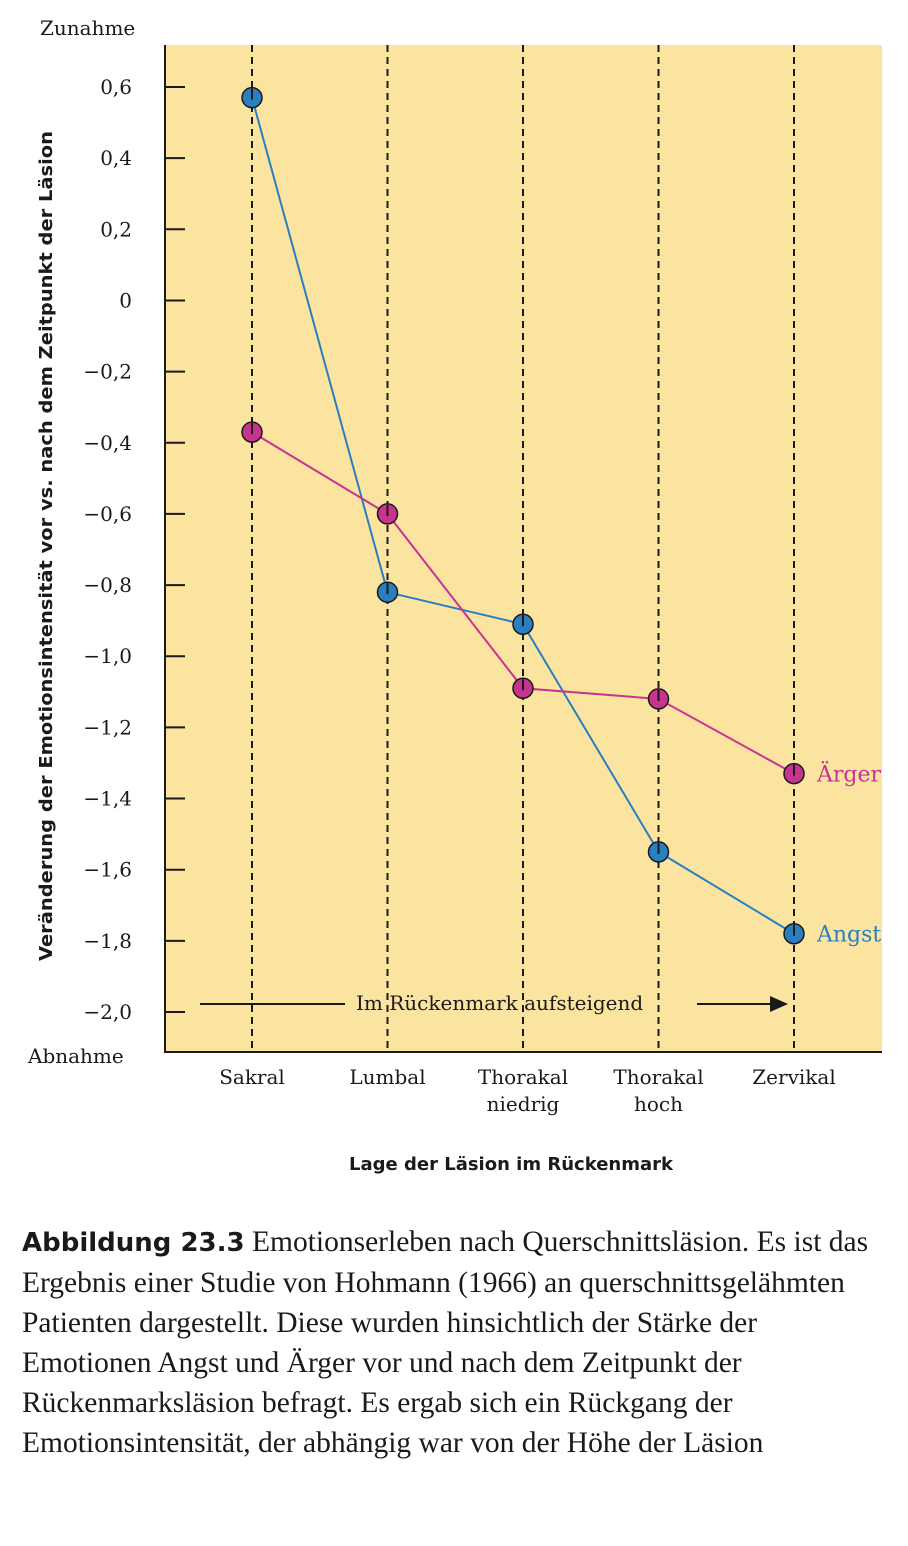 Image resolution: width=908 pixels, height=1546 pixels. Describe the element at coordinates (116, 158) in the screenshot. I see `y-tick-label: 0,4` at that location.